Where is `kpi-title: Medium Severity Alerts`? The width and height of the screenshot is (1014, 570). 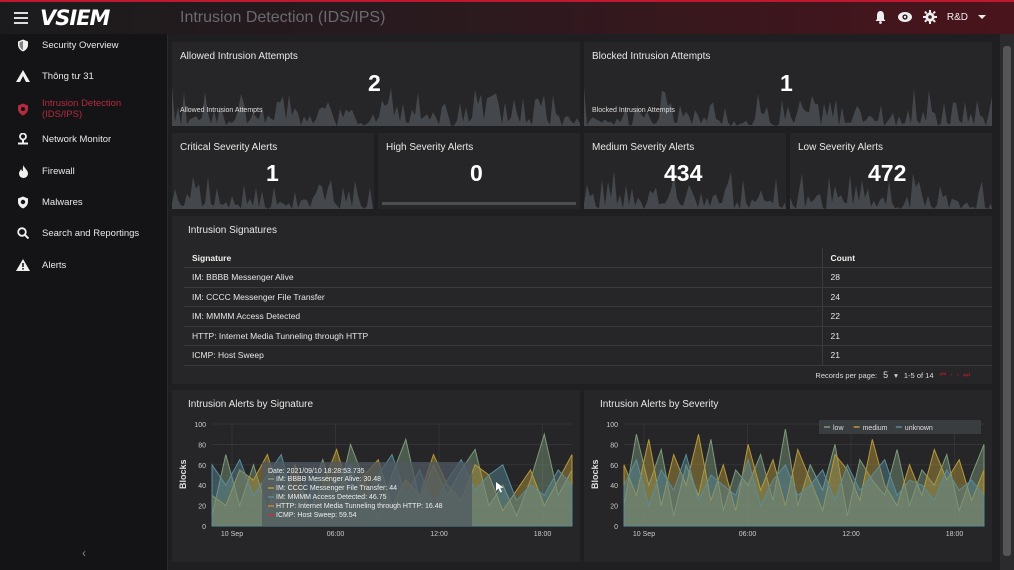
kpi-title: Medium Severity Alerts is located at coordinates (643, 147).